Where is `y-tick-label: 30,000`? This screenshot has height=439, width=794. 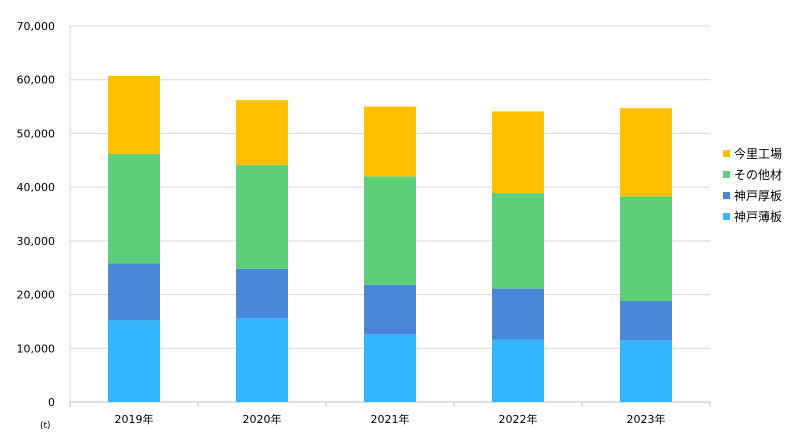 y-tick-label: 30,000 is located at coordinates (36, 241).